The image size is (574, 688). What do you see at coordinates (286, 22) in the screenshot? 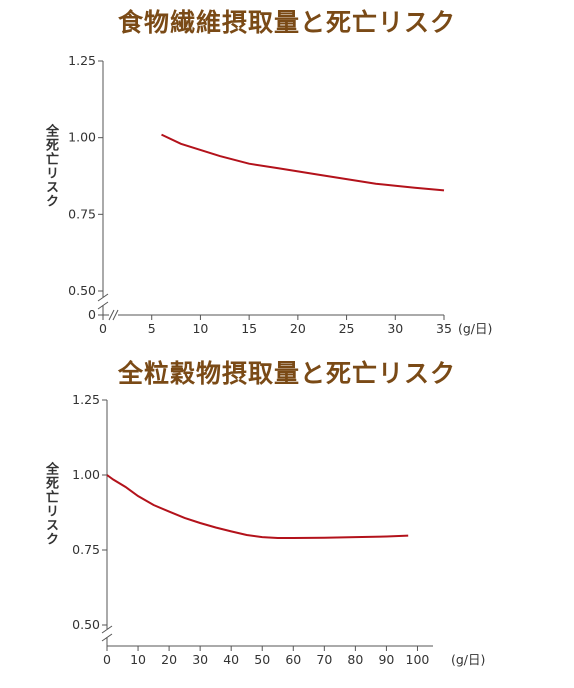
I see `chart-title-fiber: 食物繊維摂取量と死亡リスク` at bounding box center [286, 22].